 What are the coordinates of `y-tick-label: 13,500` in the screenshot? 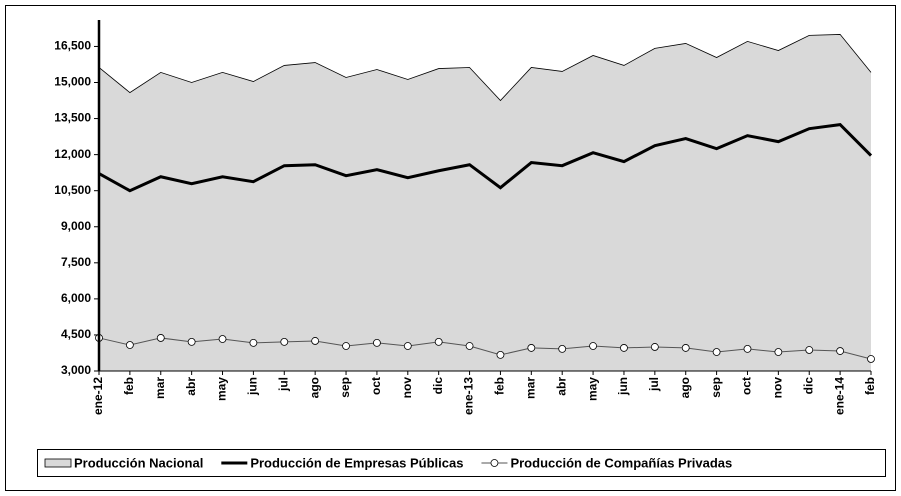 It's located at (72, 118).